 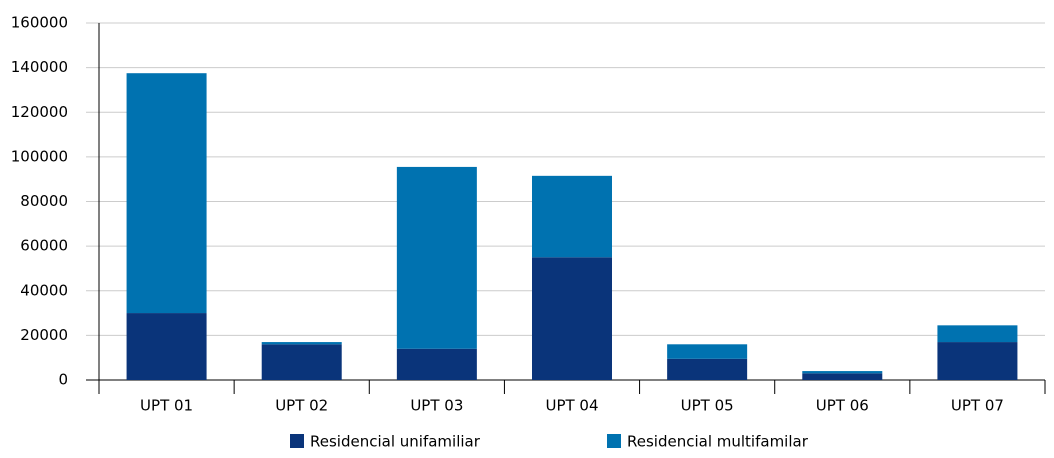 What do you see at coordinates (395, 442) in the screenshot?
I see `legend-label: Residencial unifamiliar` at bounding box center [395, 442].